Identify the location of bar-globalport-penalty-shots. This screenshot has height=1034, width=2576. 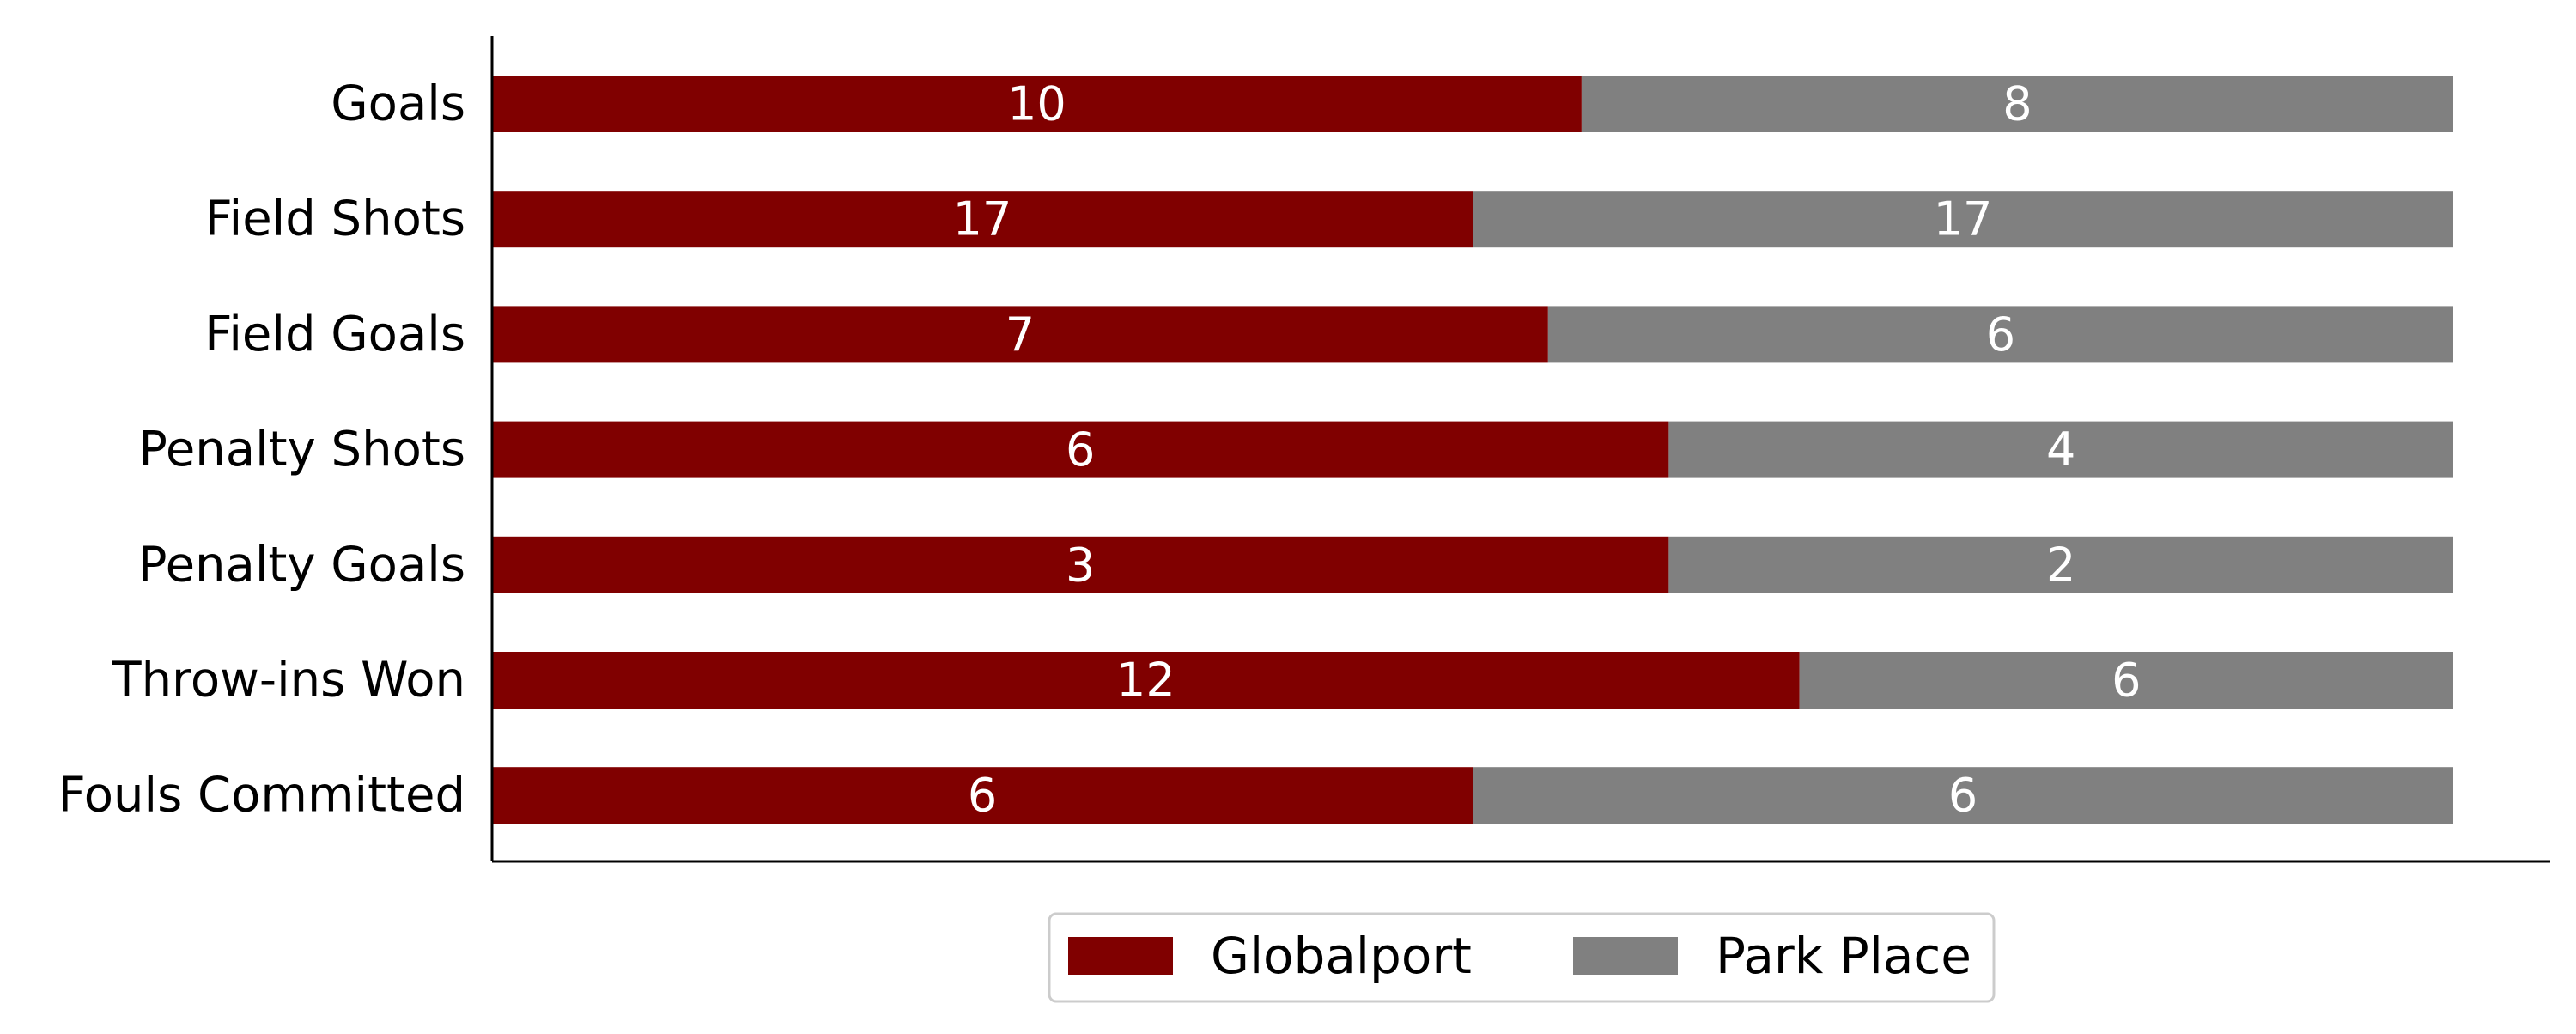
(1080, 450).